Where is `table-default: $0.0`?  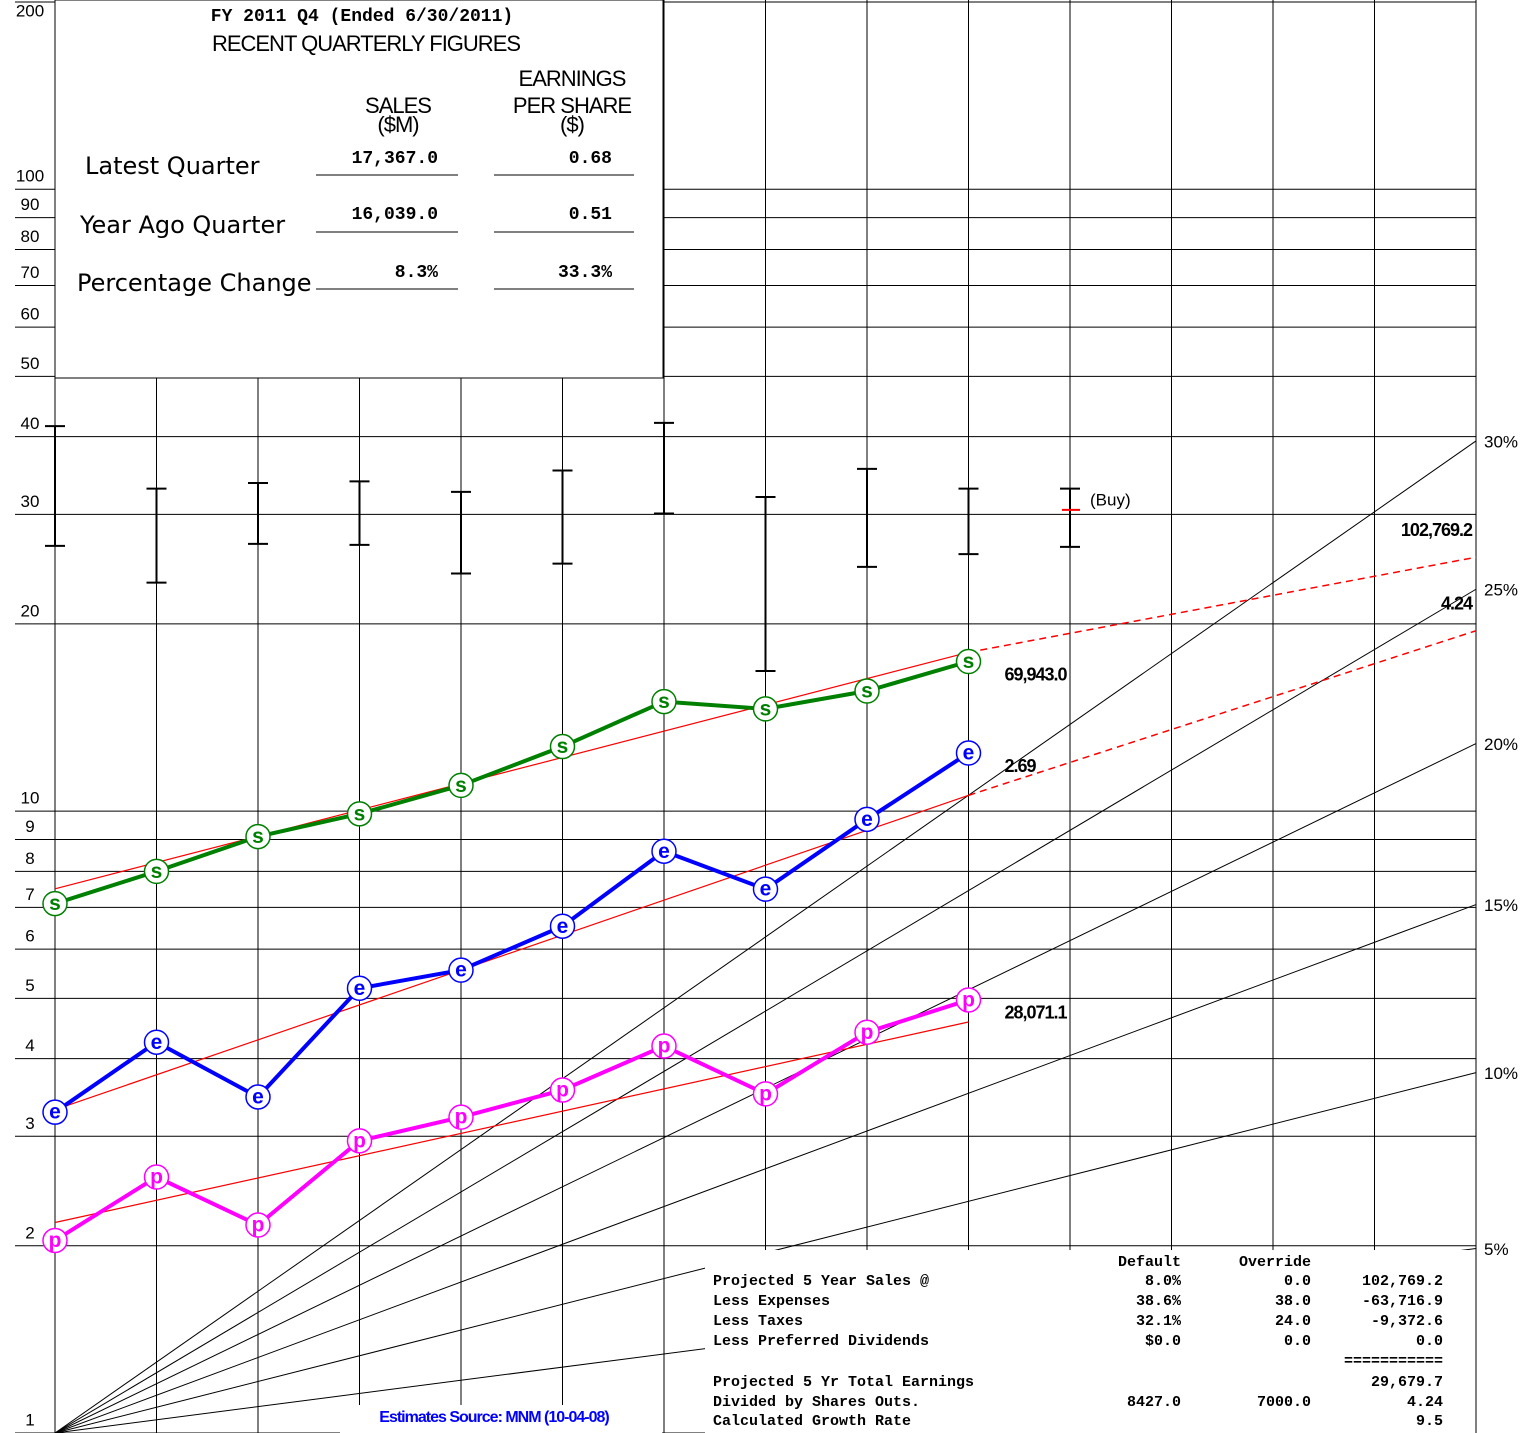
table-default: $0.0 is located at coordinates (1163, 1341).